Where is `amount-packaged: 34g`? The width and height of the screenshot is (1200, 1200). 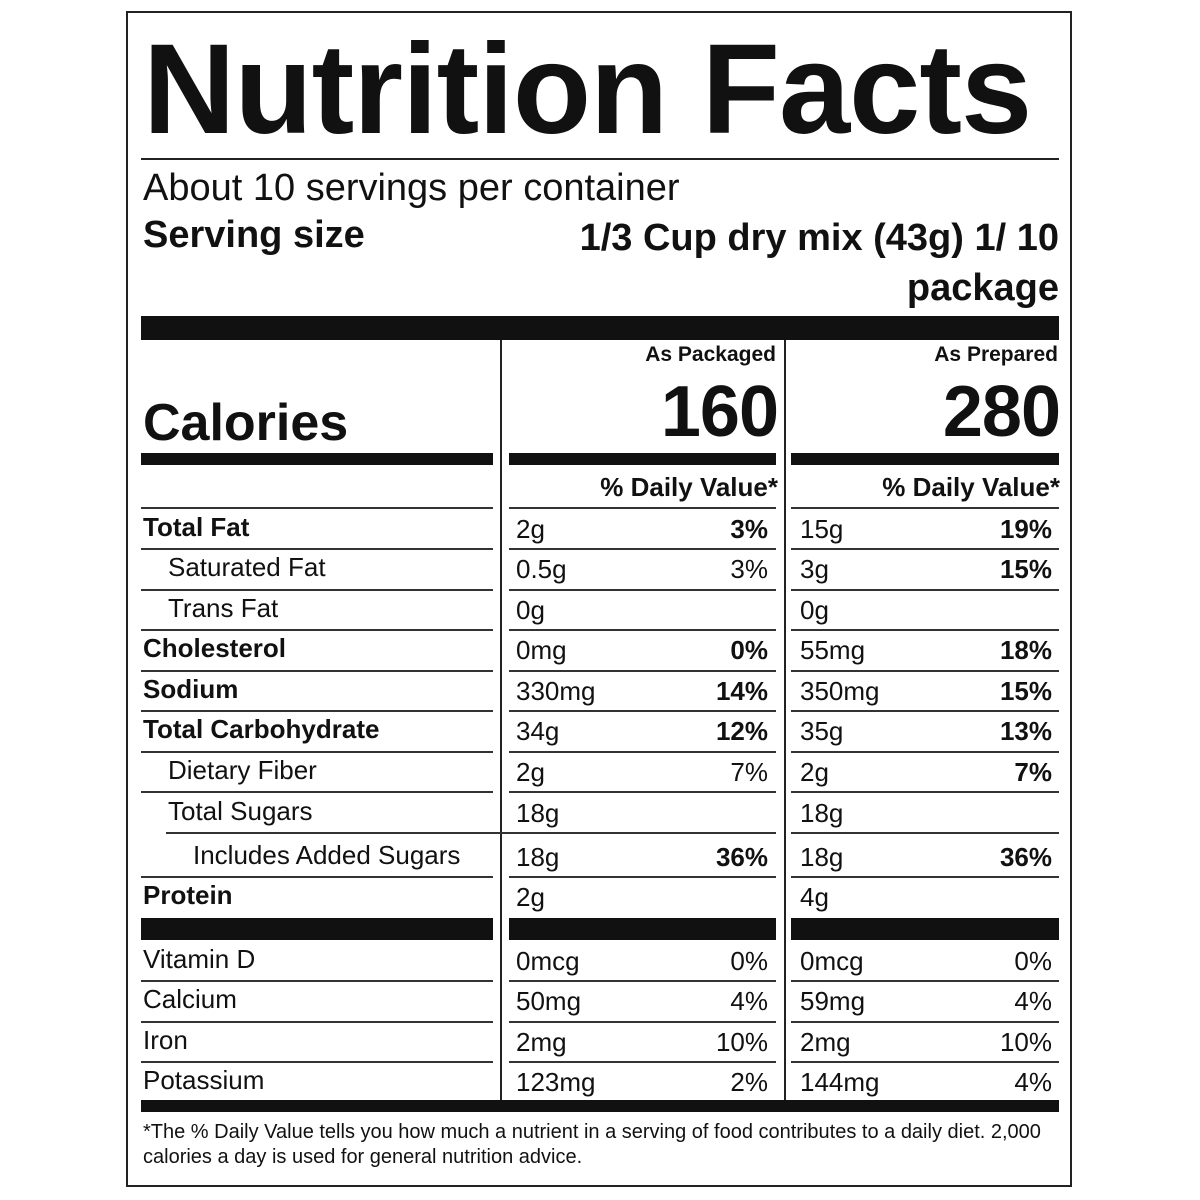
amount-packaged: 34g is located at coordinates (538, 731).